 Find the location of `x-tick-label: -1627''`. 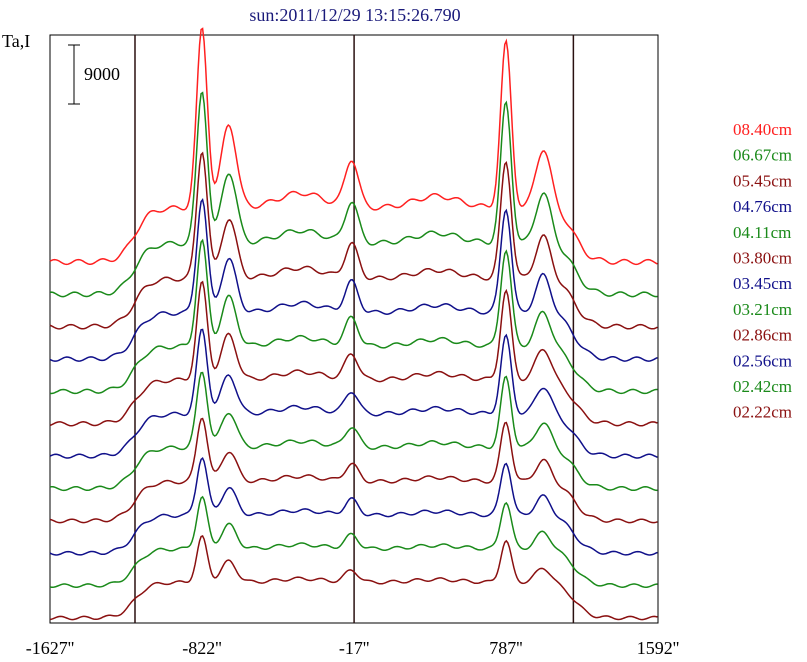

x-tick-label: -1627'' is located at coordinates (50, 648).